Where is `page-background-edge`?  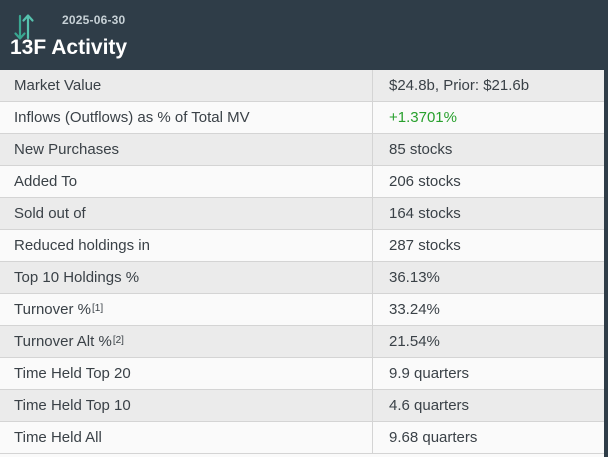
page-background-edge is located at coordinates (606, 263).